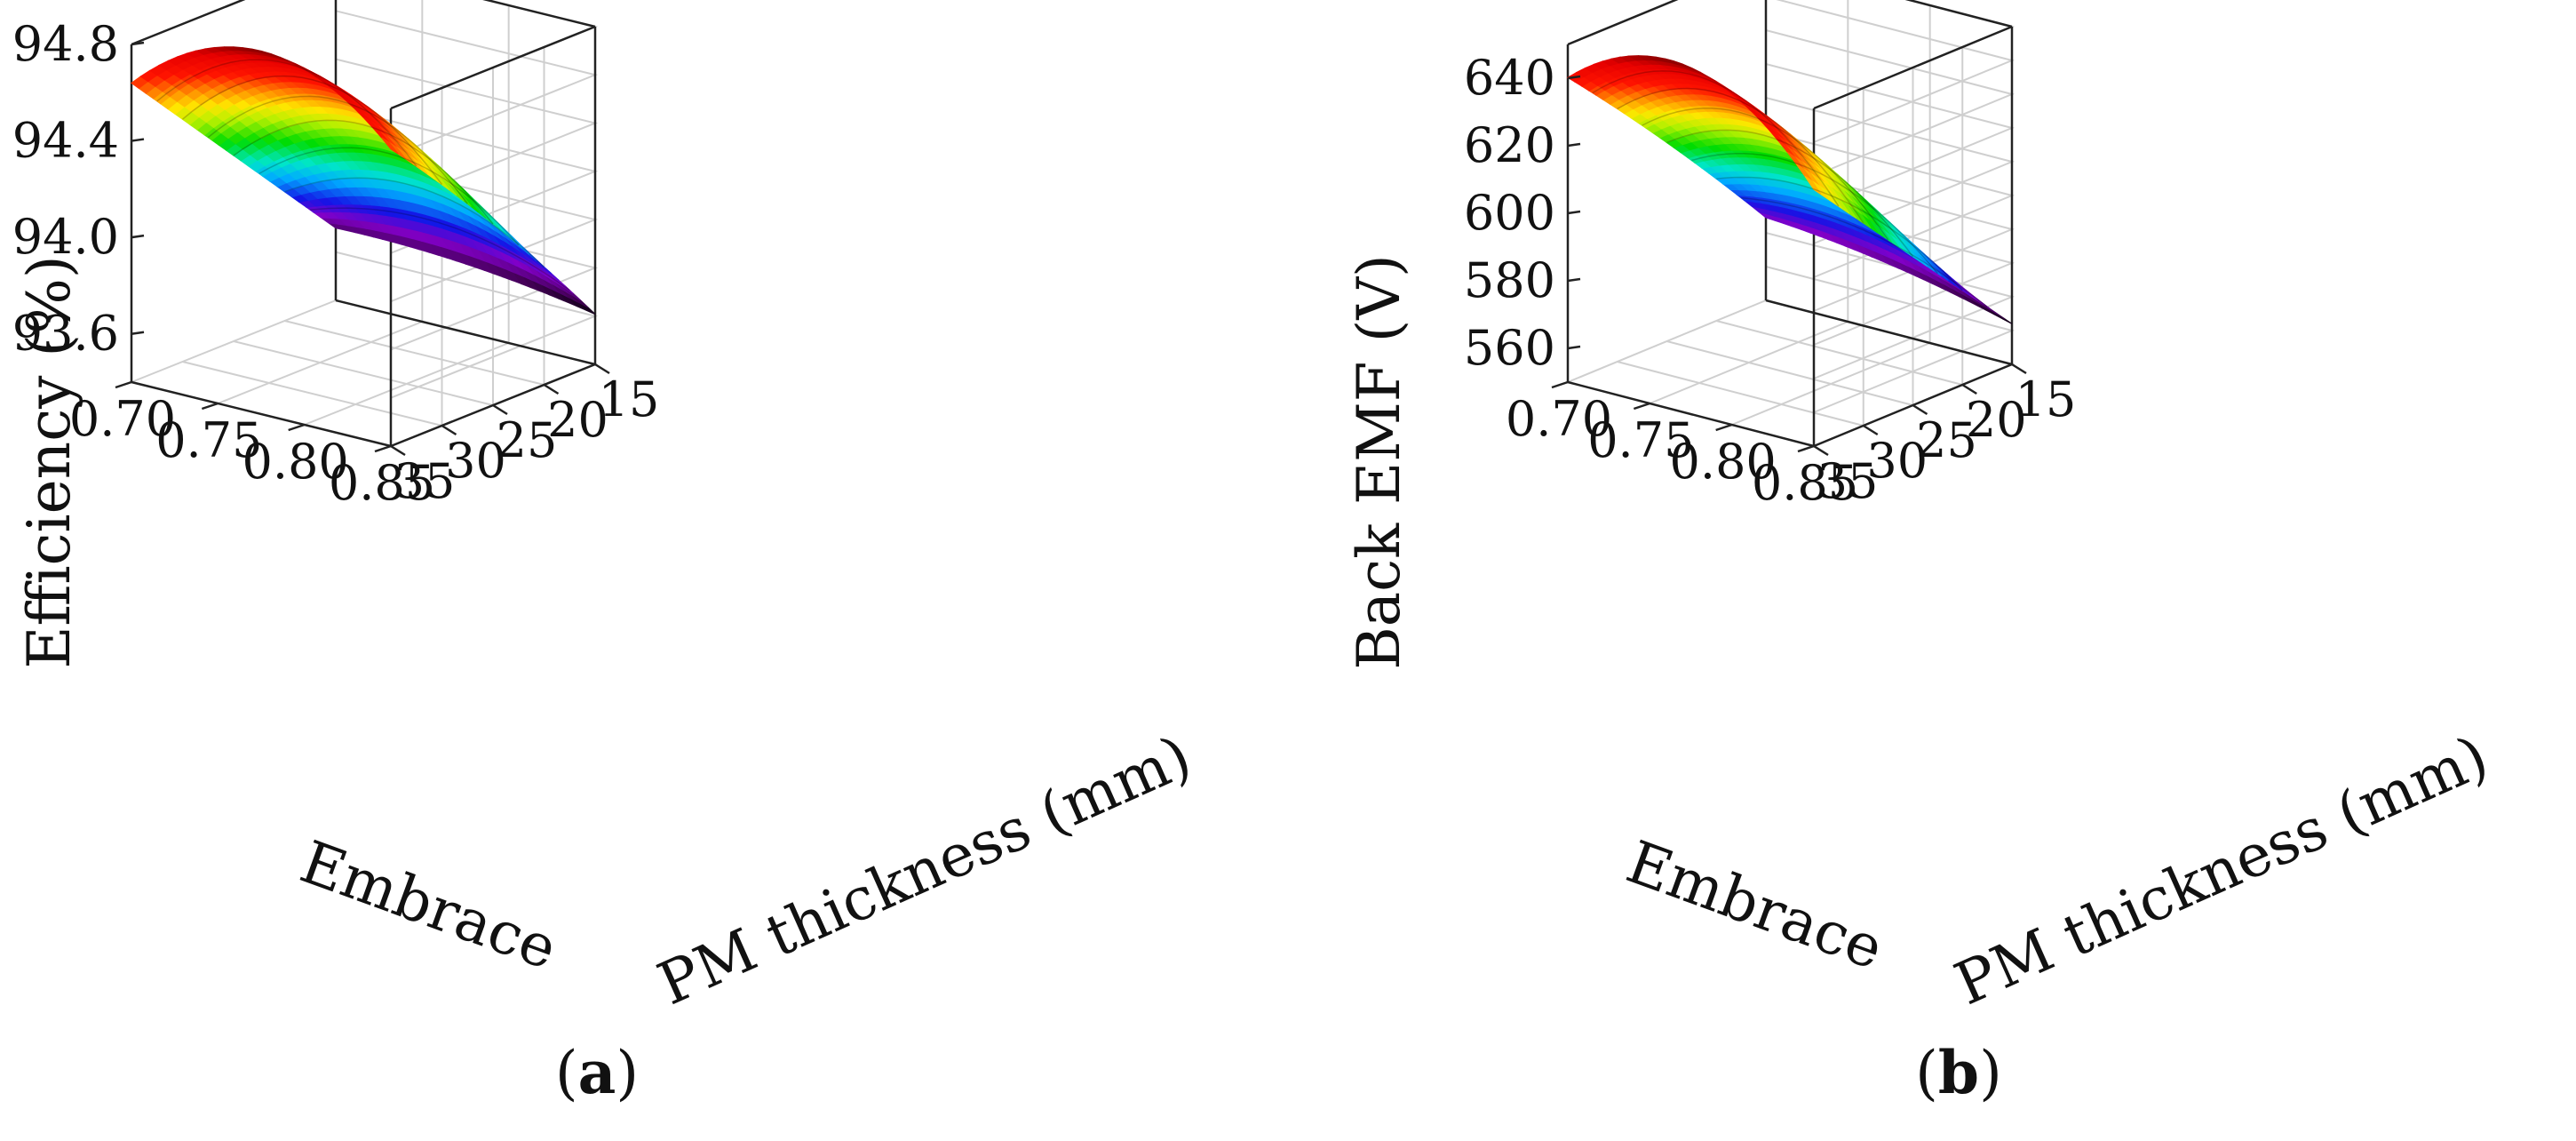  Describe the element at coordinates (2221, 870) in the screenshot. I see `chart-b-ylabel: PM thickness (mm)` at that location.